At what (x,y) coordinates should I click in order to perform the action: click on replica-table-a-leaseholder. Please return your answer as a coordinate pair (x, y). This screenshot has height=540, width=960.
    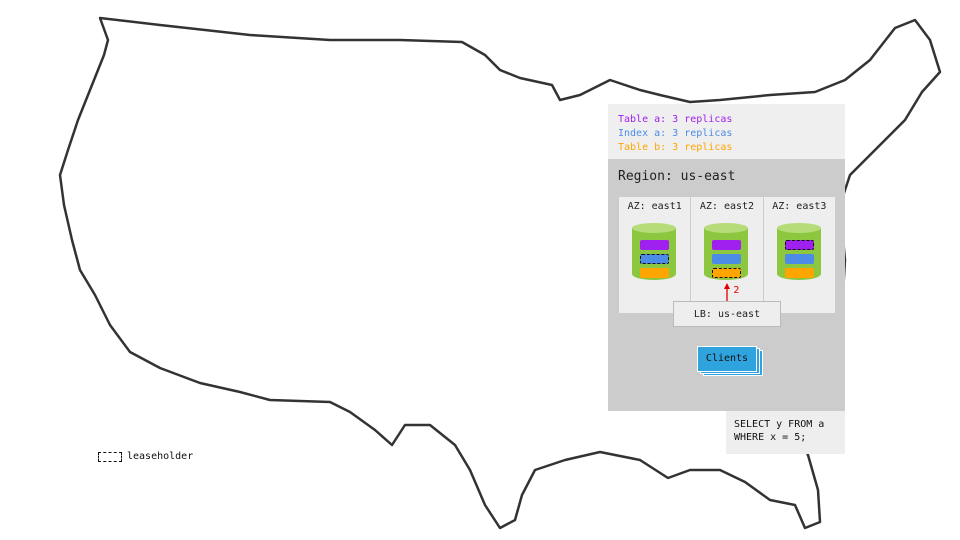
    Looking at the image, I should click on (799, 245).